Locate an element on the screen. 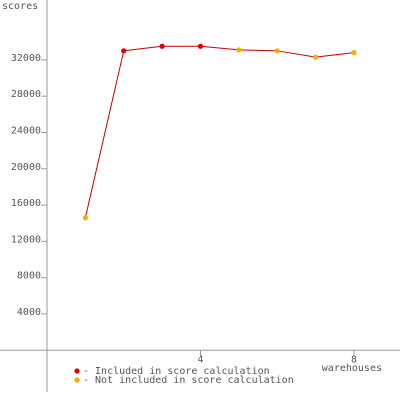  x-tick-label: 8 is located at coordinates (354, 359).